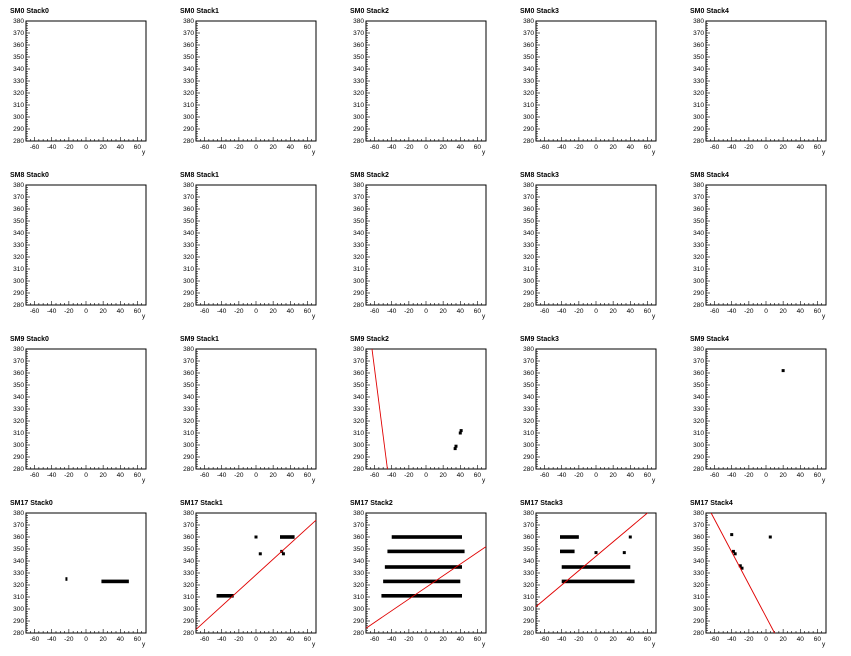 Image resolution: width=851 pixels, height=656 pixels. What do you see at coordinates (31, 503) in the screenshot?
I see `panel-title: SM17 Stack0` at bounding box center [31, 503].